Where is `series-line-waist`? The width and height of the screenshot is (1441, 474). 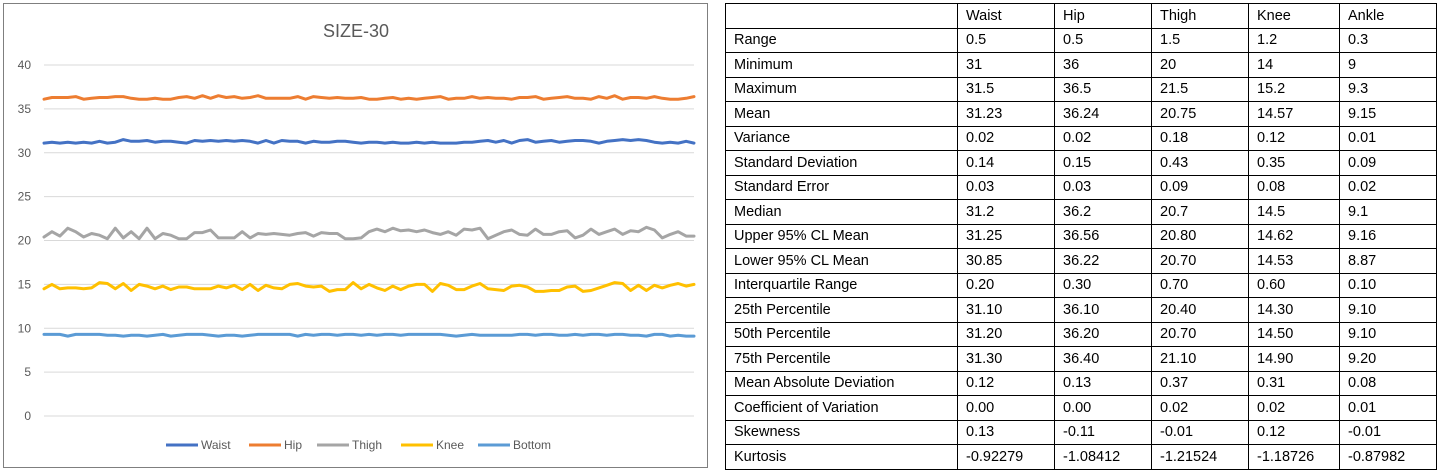
series-line-waist is located at coordinates (369, 142).